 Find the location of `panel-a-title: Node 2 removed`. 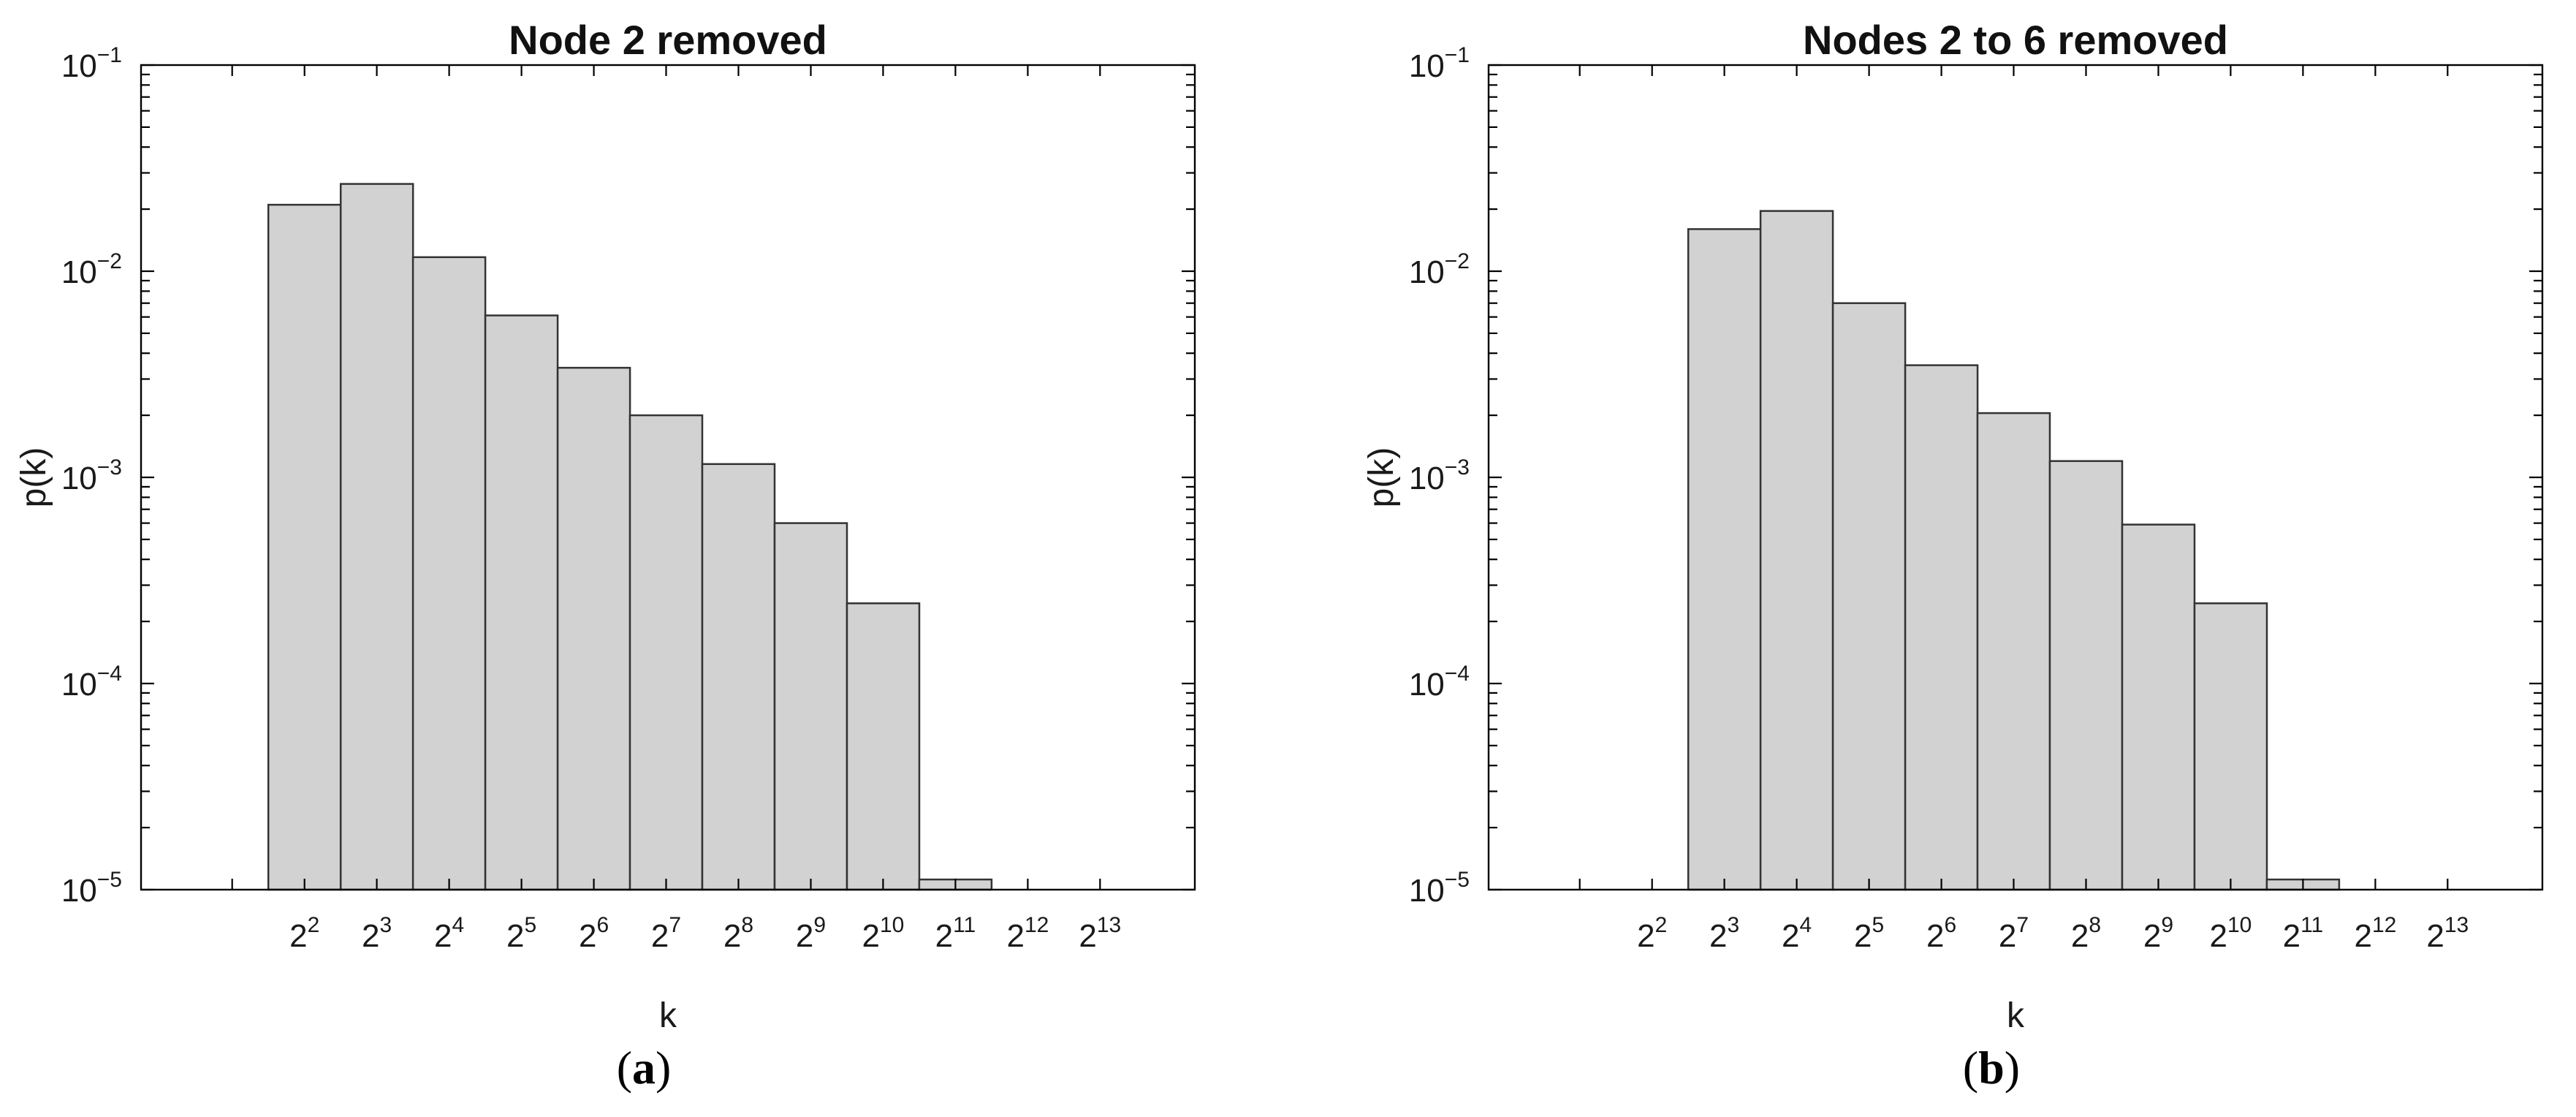

panel-a-title: Node 2 removed is located at coordinates (668, 40).